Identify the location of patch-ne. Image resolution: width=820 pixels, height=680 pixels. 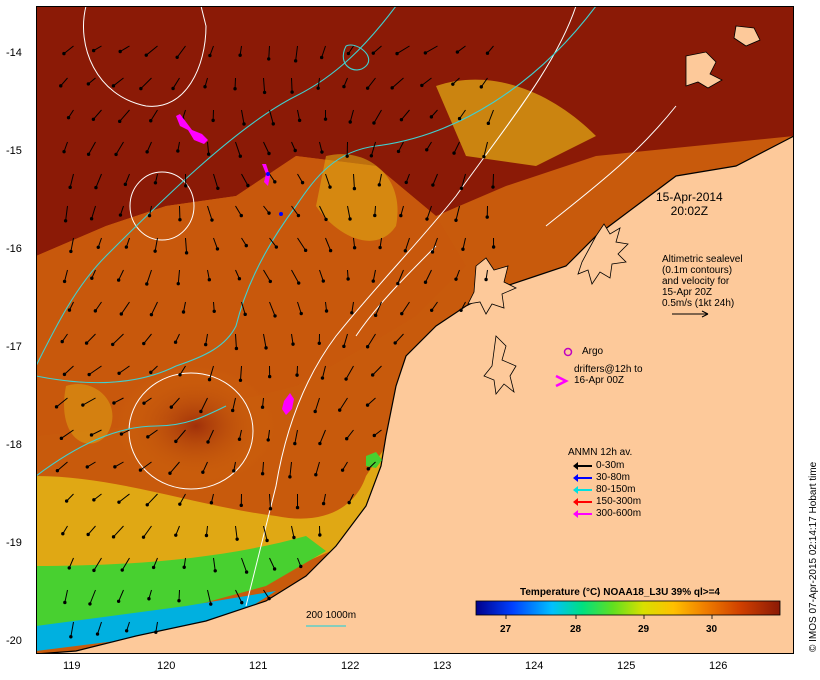
(516, 122).